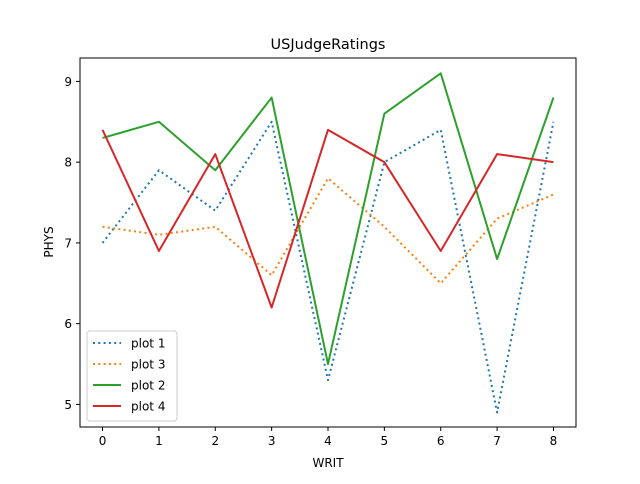  I want to click on x-tick-label: 8, so click(554, 441).